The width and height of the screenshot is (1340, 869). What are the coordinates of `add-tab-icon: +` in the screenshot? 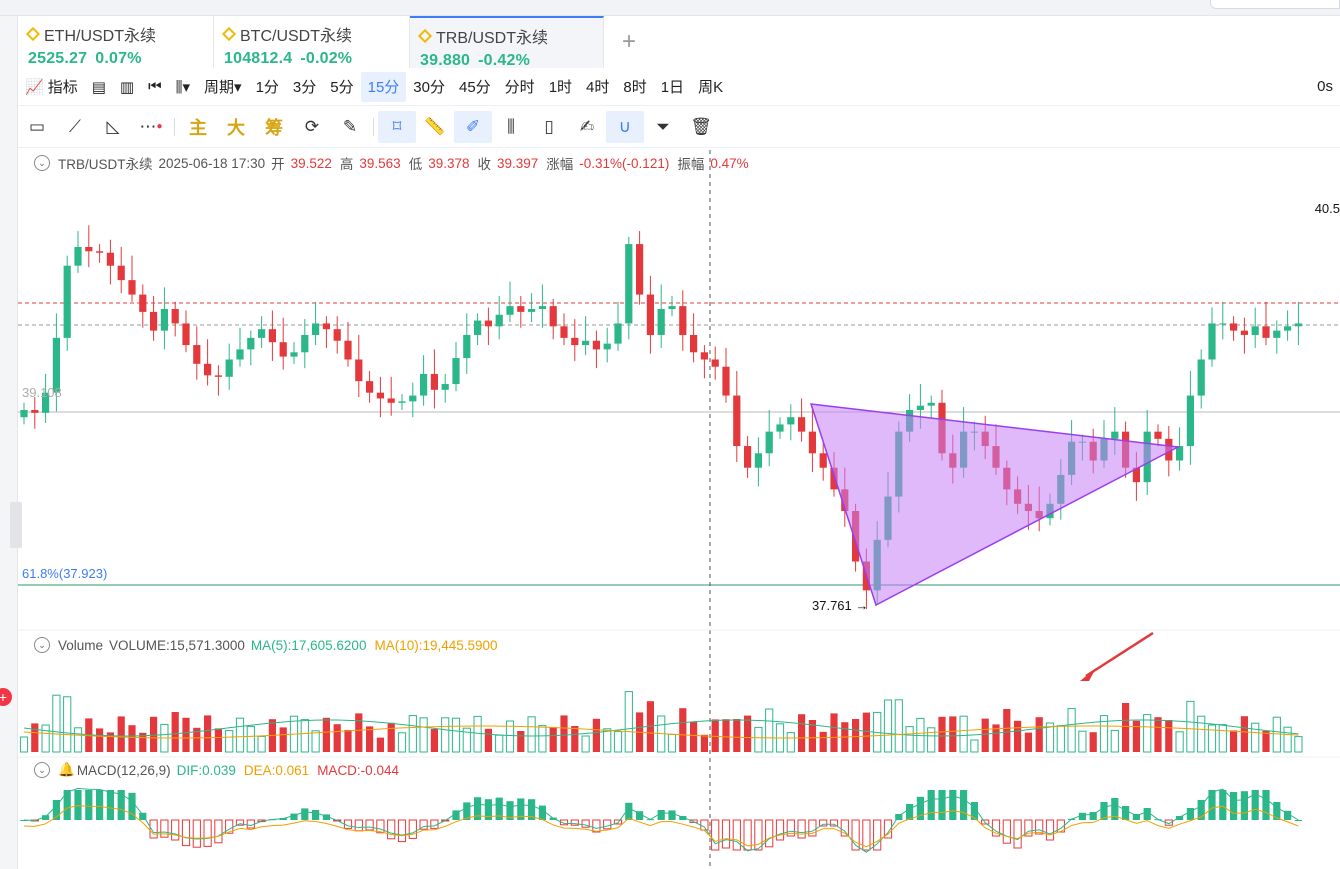 It's located at (629, 41).